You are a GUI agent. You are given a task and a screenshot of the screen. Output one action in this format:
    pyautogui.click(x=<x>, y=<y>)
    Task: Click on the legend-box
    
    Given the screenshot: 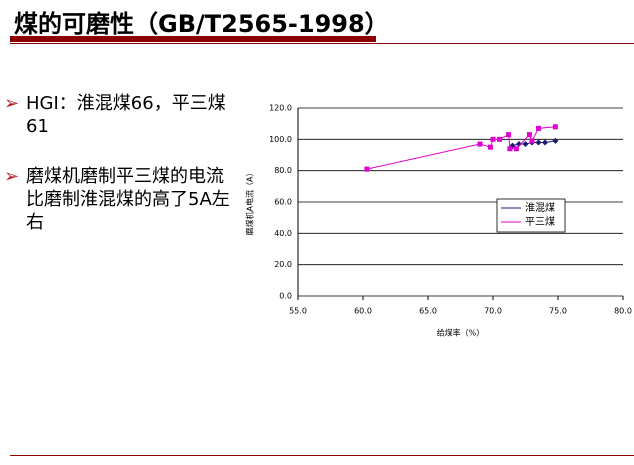 What is the action you would take?
    pyautogui.click(x=531, y=215)
    